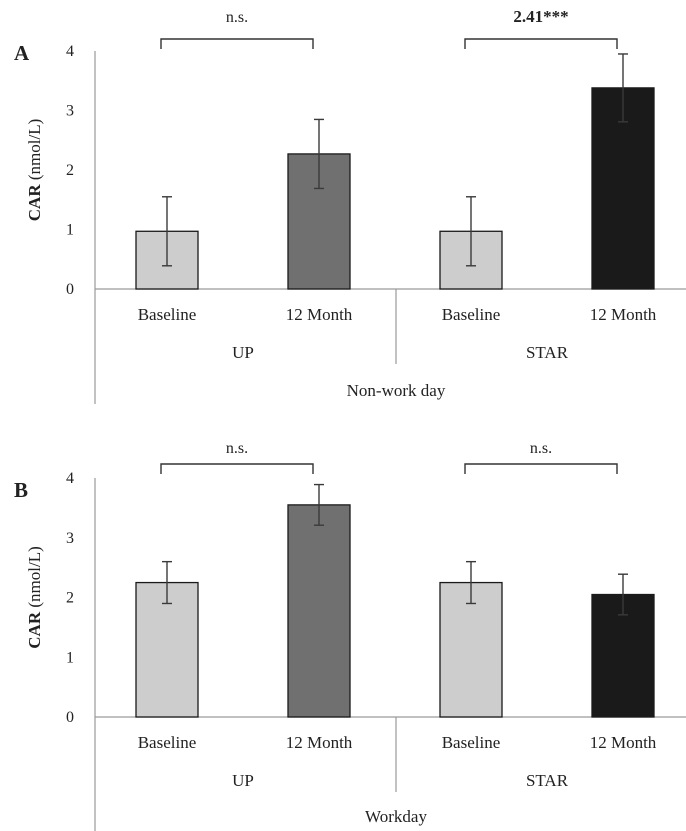 This screenshot has height=831, width=686. Describe the element at coordinates (396, 816) in the screenshot. I see `outer-group-label: Workday` at that location.